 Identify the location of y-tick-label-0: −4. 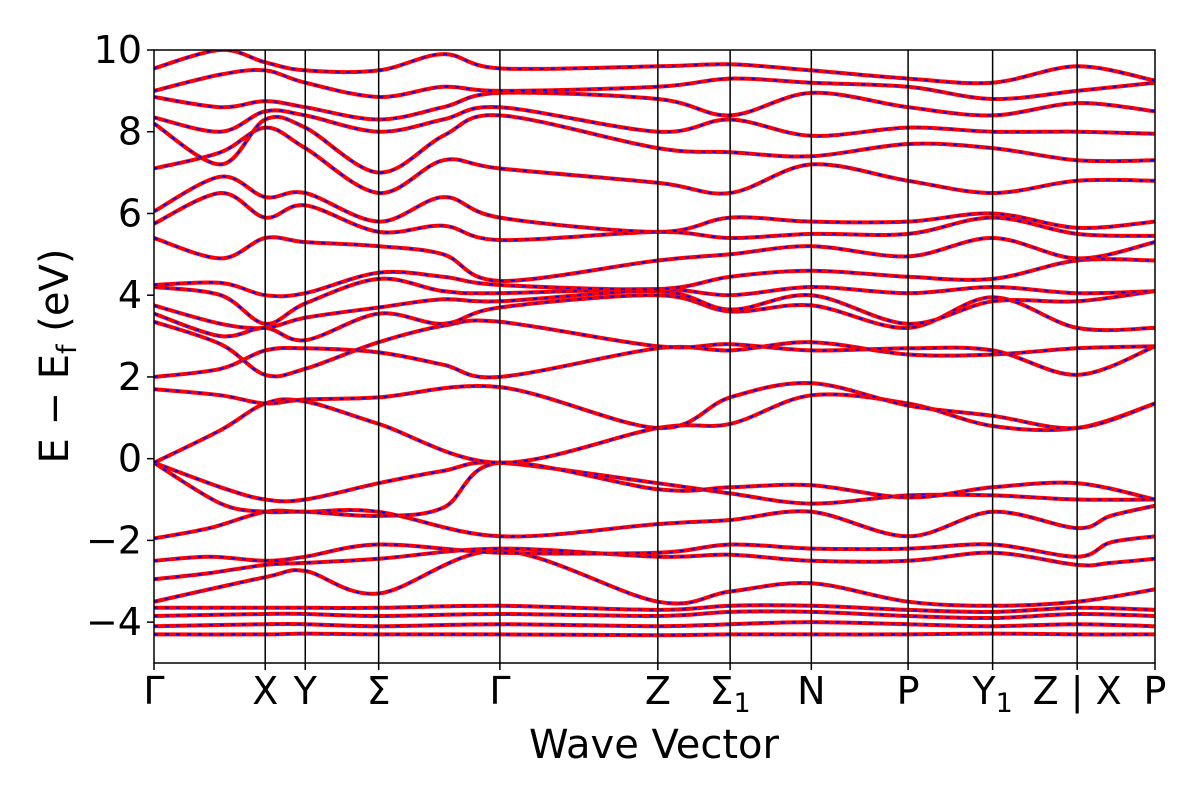
(114, 622).